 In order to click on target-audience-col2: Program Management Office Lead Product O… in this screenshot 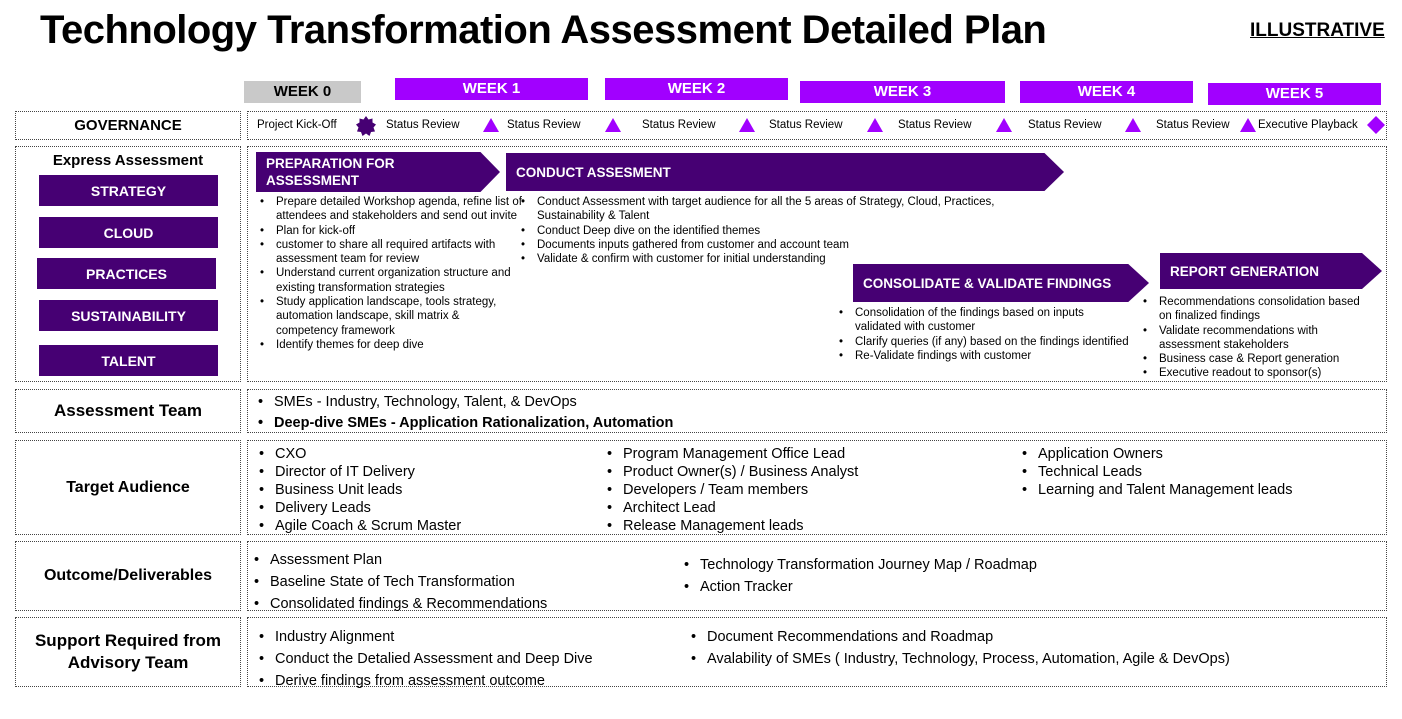, I will do `click(801, 490)`.